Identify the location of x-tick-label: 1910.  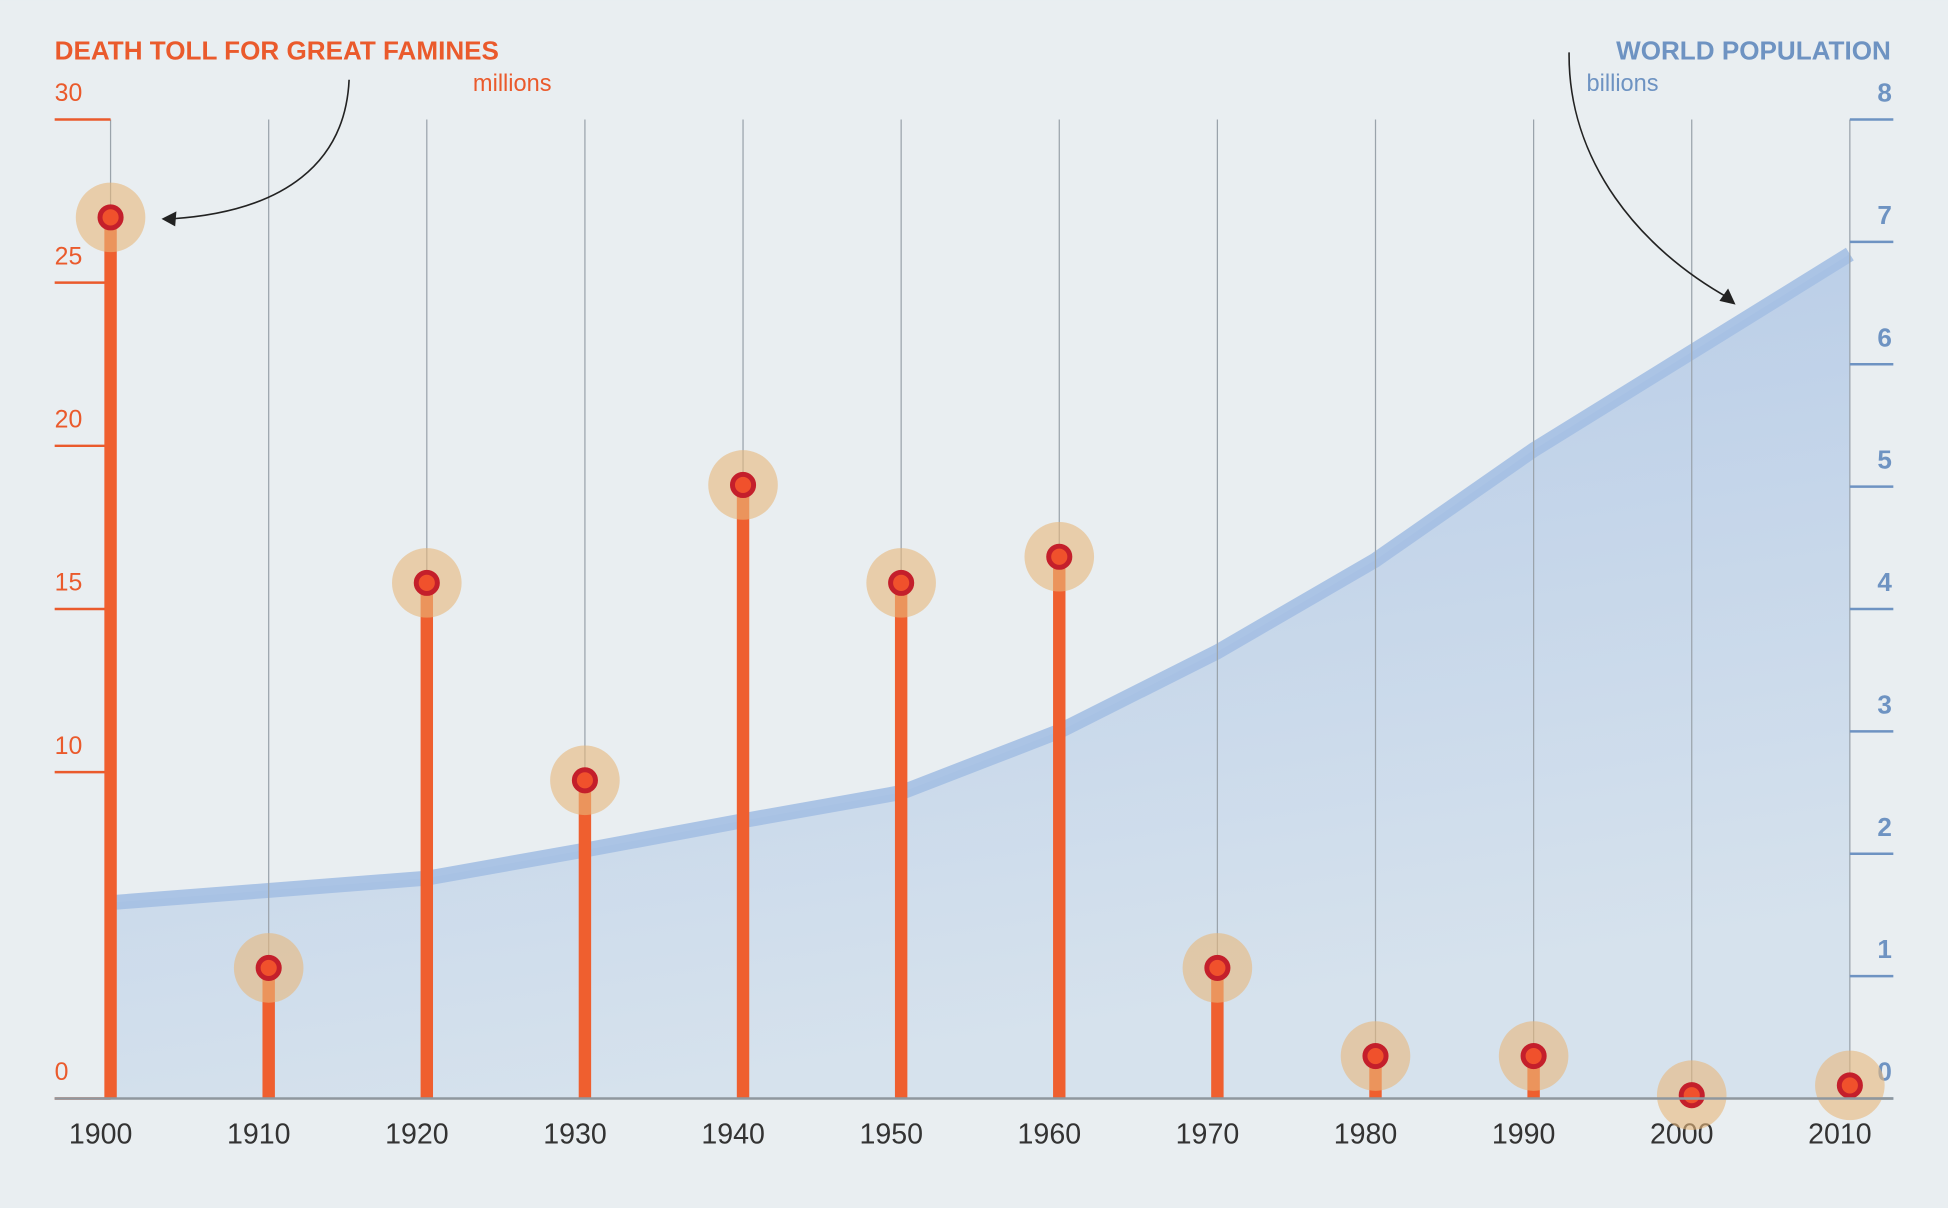
(259, 1134).